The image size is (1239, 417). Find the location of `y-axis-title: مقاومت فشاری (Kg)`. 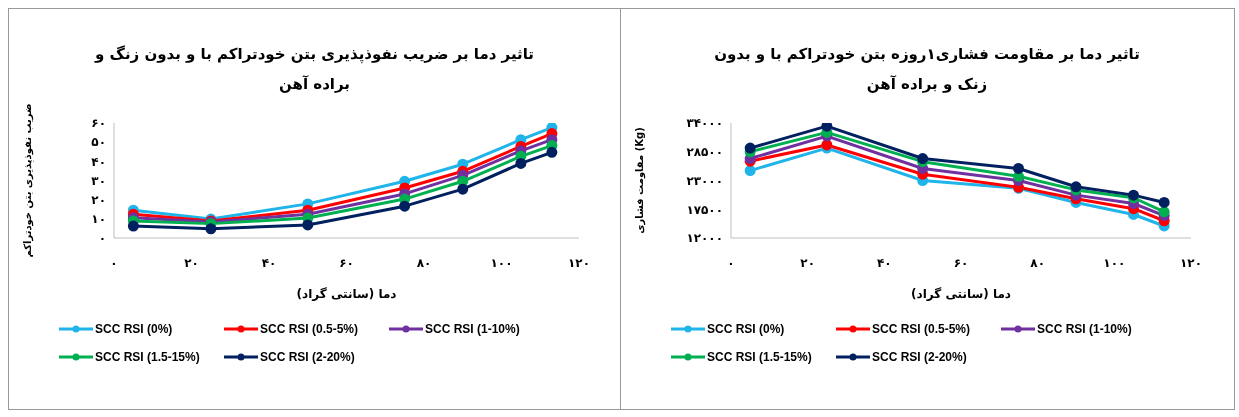

y-axis-title: مقاومت فشاری (Kg) is located at coordinates (639, 180).